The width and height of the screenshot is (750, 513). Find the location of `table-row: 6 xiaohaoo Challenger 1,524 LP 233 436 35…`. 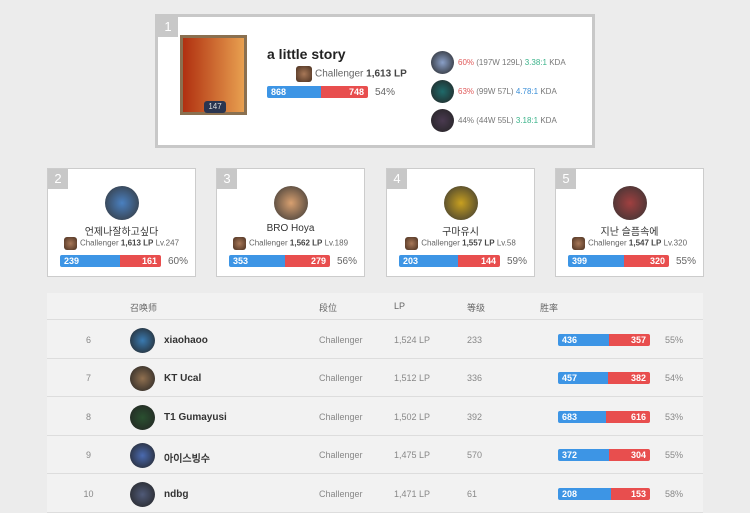

table-row: 6 xiaohaoo Challenger 1,524 LP 233 436 35… is located at coordinates (375, 340).